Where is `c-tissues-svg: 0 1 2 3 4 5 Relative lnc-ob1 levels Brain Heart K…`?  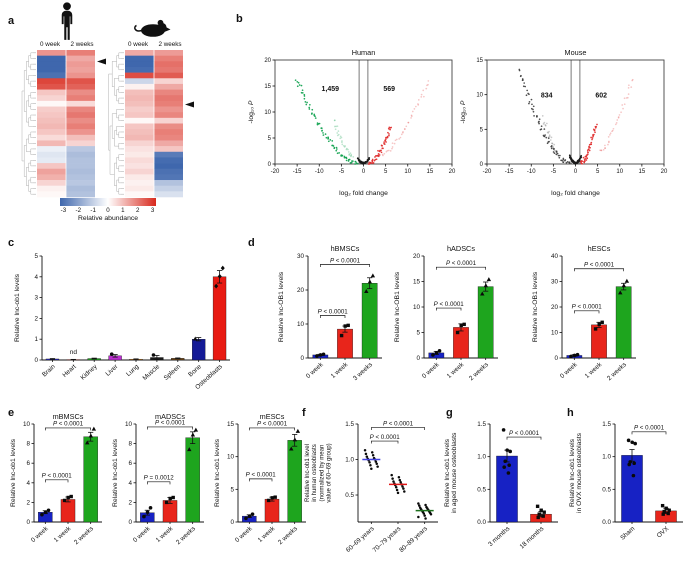
c-tissues-svg: 0 1 2 3 4 5 Relative lnc-ob1 levels Brain Heart K… is located at coordinates (122, 322).